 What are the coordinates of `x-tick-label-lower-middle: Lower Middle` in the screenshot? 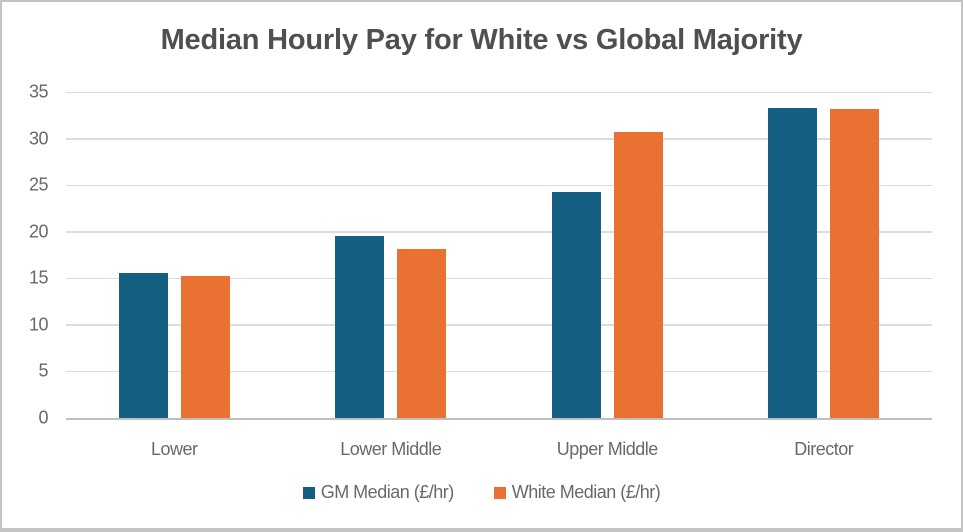 It's located at (391, 449).